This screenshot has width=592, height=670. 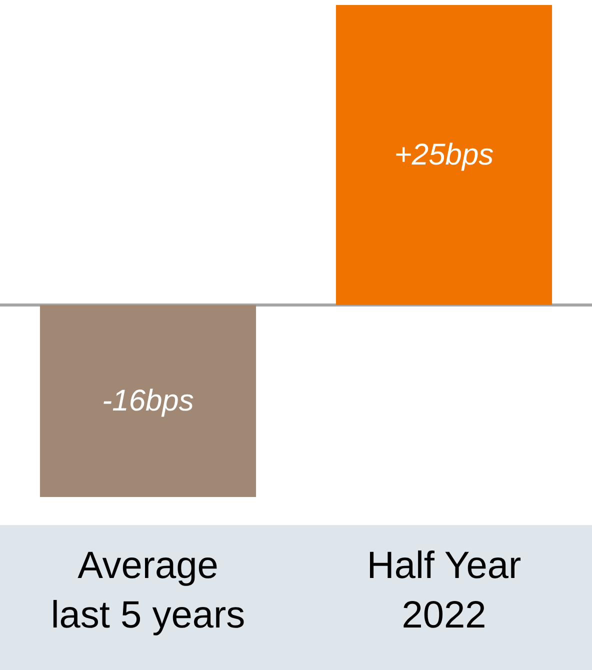 What do you see at coordinates (148, 401) in the screenshot?
I see `data-label: -16bps` at bounding box center [148, 401].